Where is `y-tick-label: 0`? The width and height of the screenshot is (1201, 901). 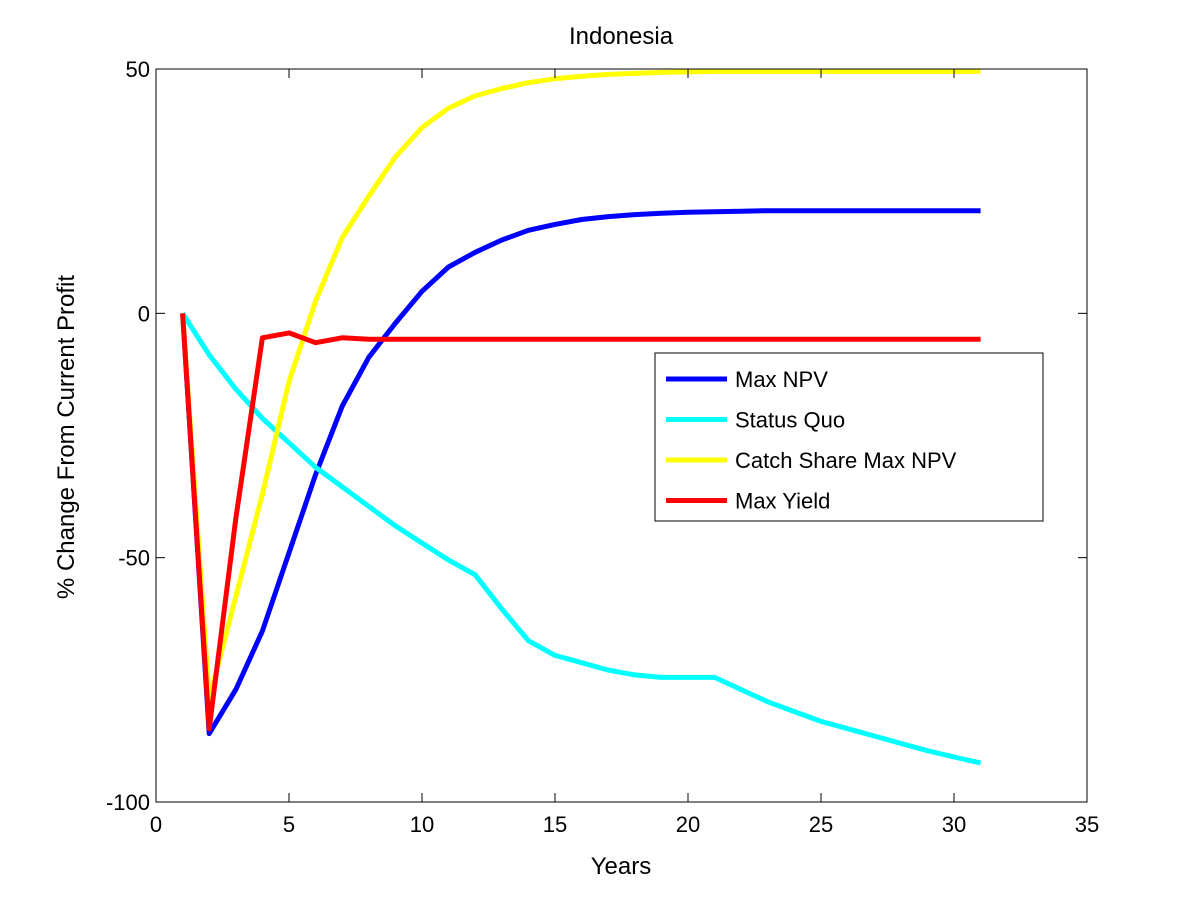
y-tick-label: 0 is located at coordinates (144, 313).